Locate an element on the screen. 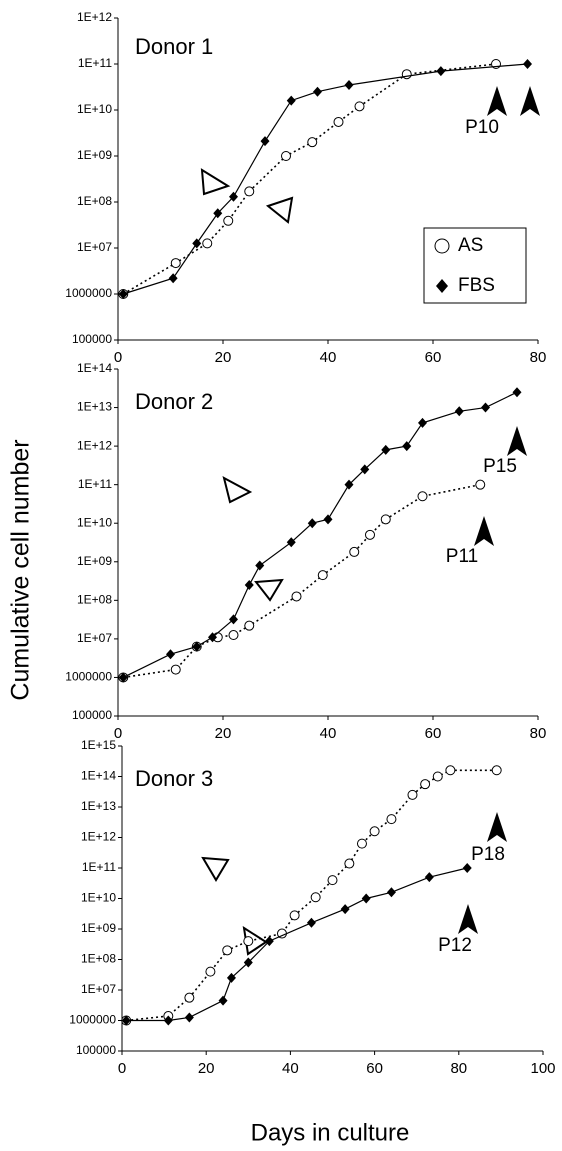 This screenshot has width=562, height=1151. y-tick-label: 1E+14 is located at coordinates (94, 368).